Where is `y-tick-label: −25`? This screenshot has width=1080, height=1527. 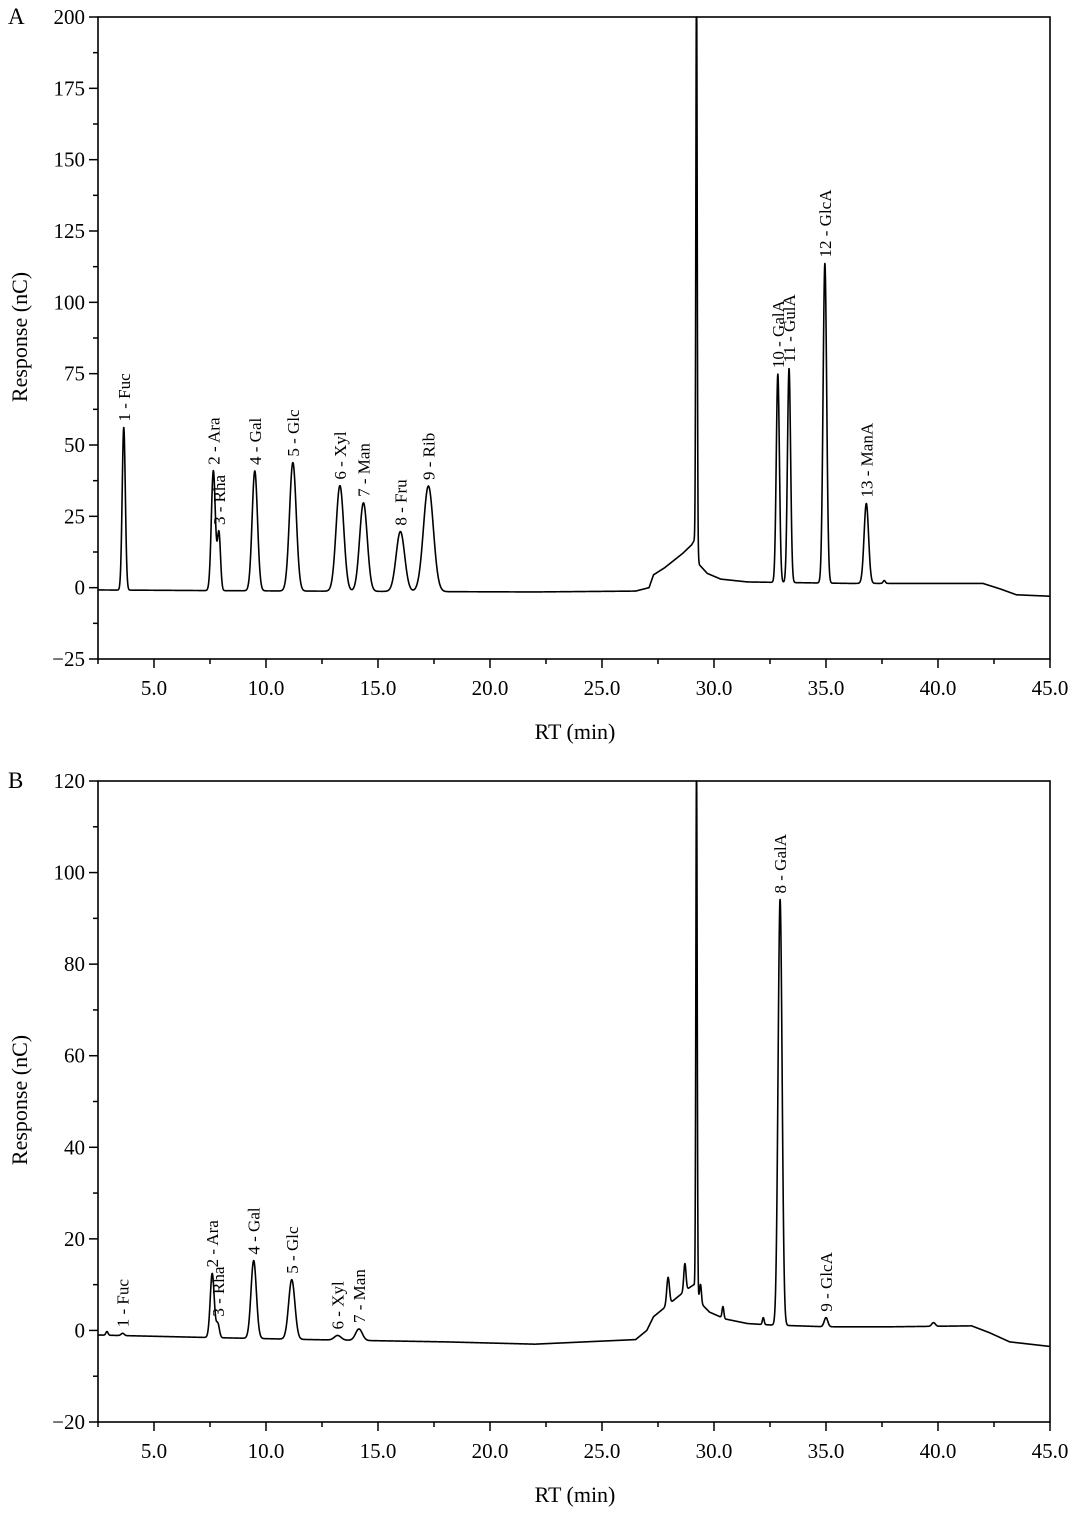
y-tick-label: −25 is located at coordinates (68, 659).